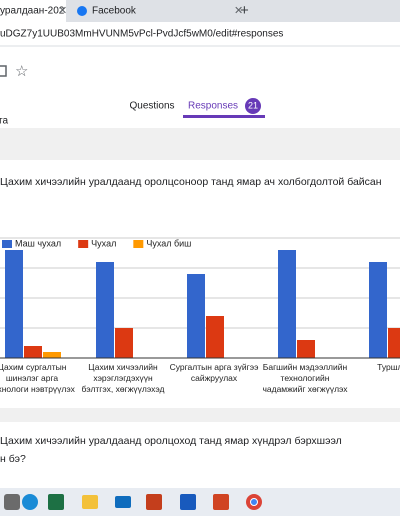 Image resolution: width=400 pixels, height=516 pixels. I want to click on chrome-center, so click(254, 502).